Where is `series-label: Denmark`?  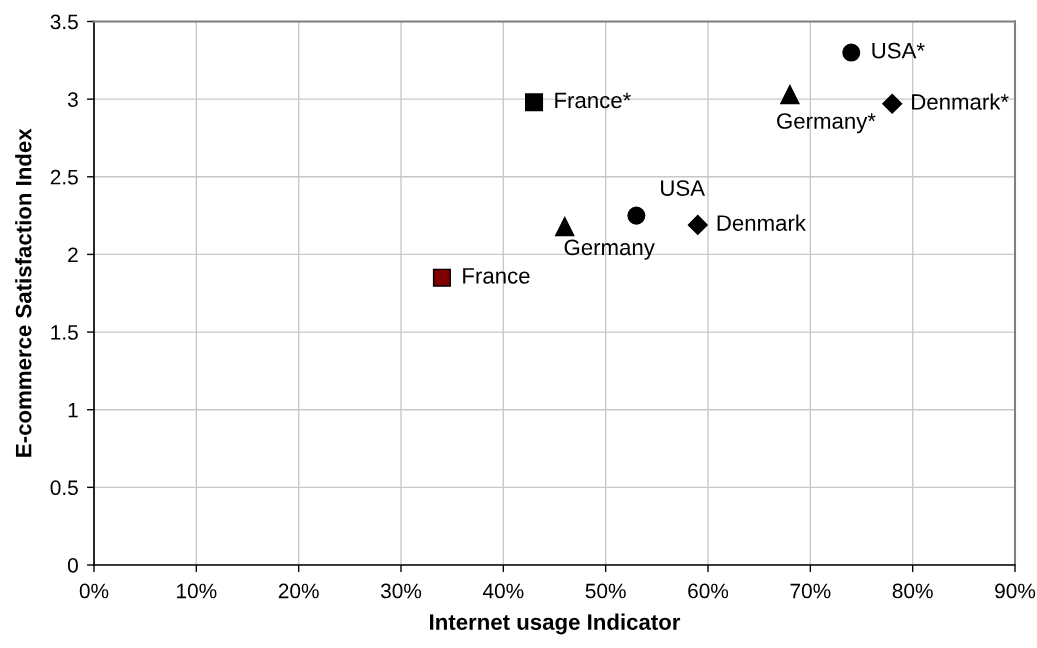 series-label: Denmark is located at coordinates (761, 222).